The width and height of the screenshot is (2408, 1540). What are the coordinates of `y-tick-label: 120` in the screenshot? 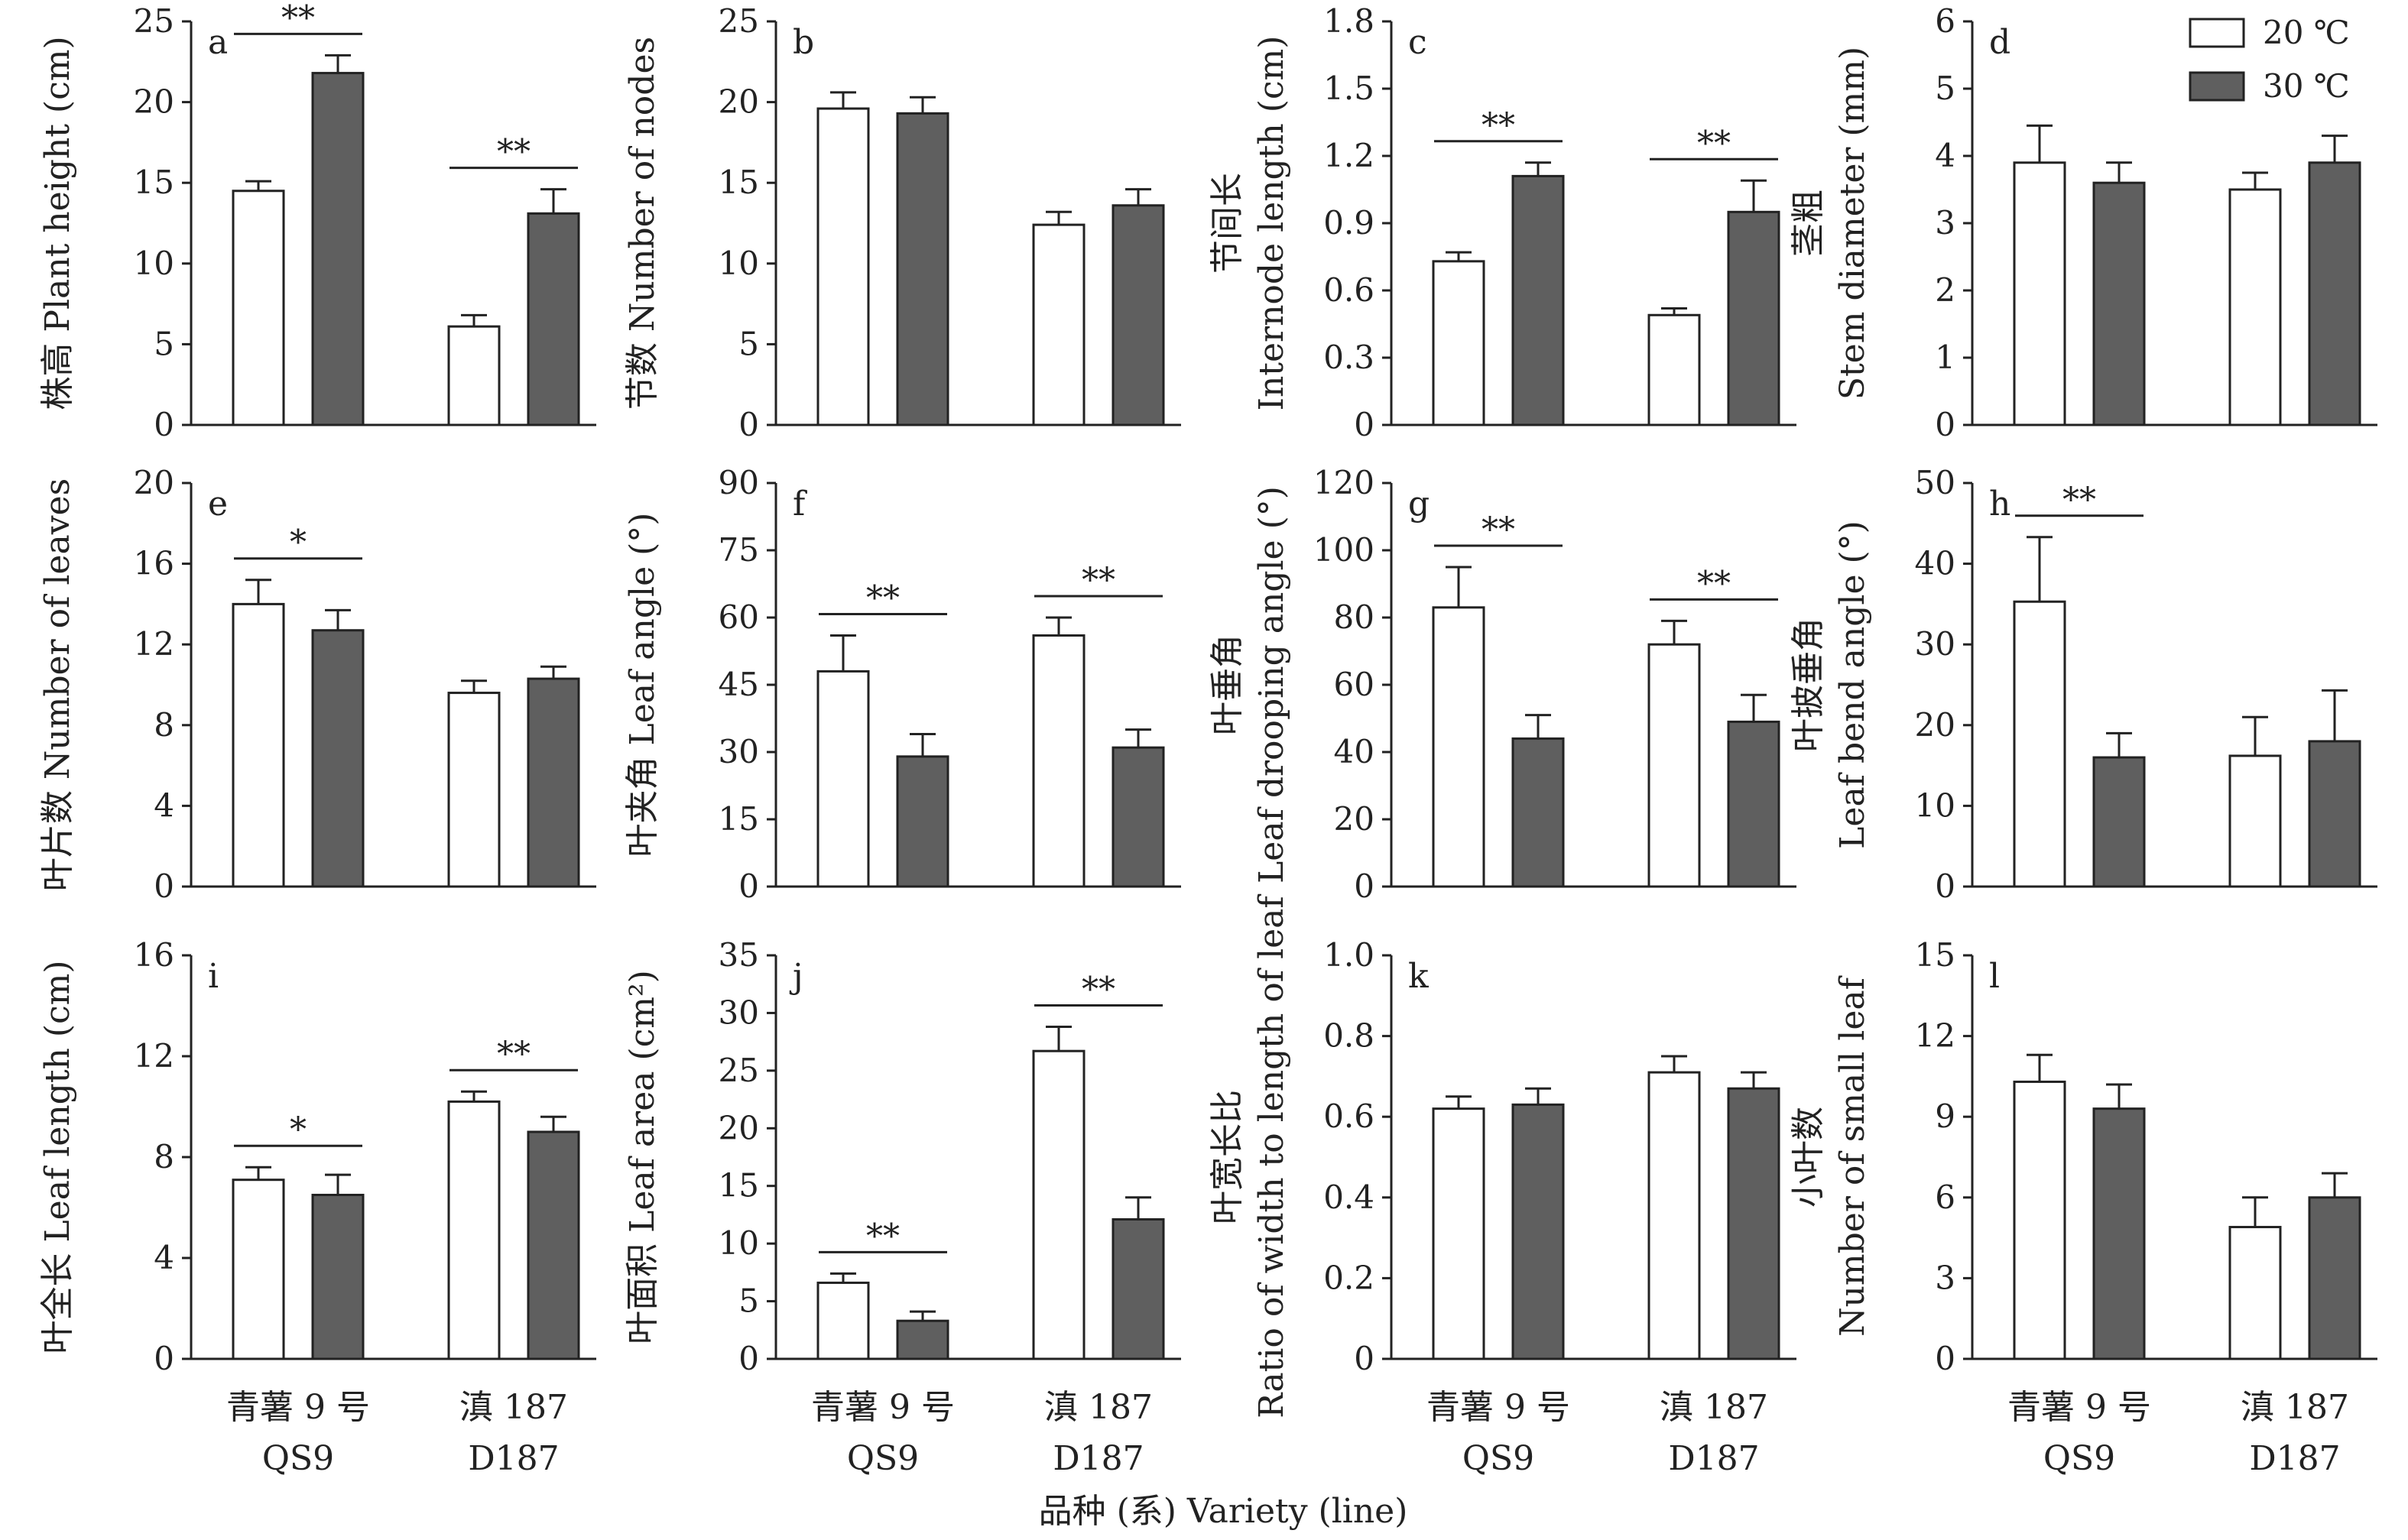 It's located at (1343, 483).